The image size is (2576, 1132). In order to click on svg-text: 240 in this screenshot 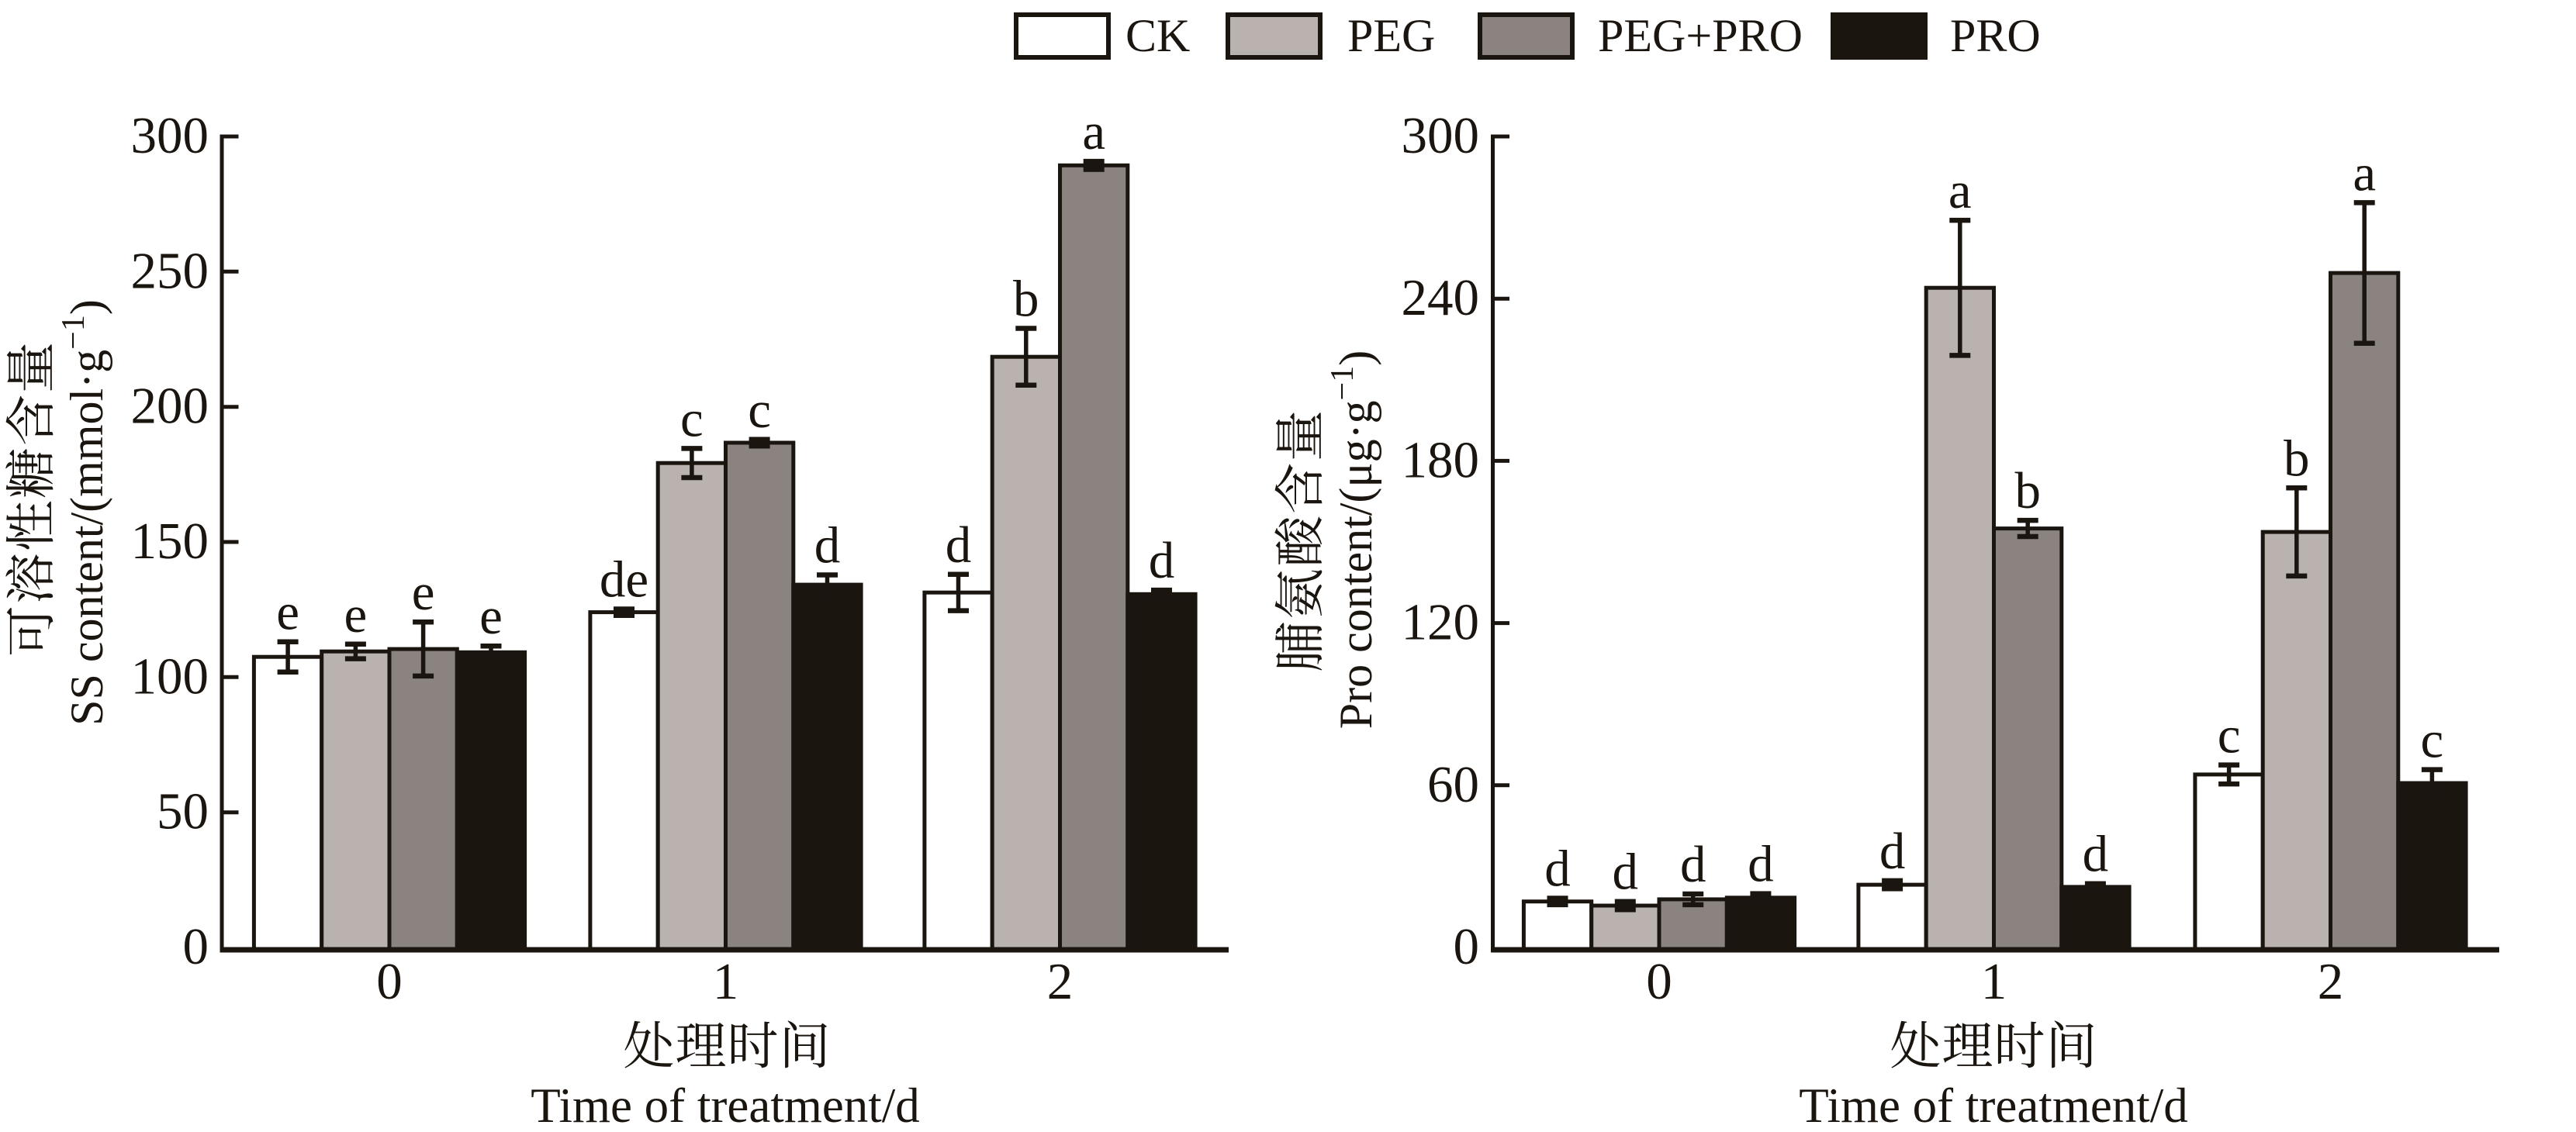, I will do `click(1441, 298)`.